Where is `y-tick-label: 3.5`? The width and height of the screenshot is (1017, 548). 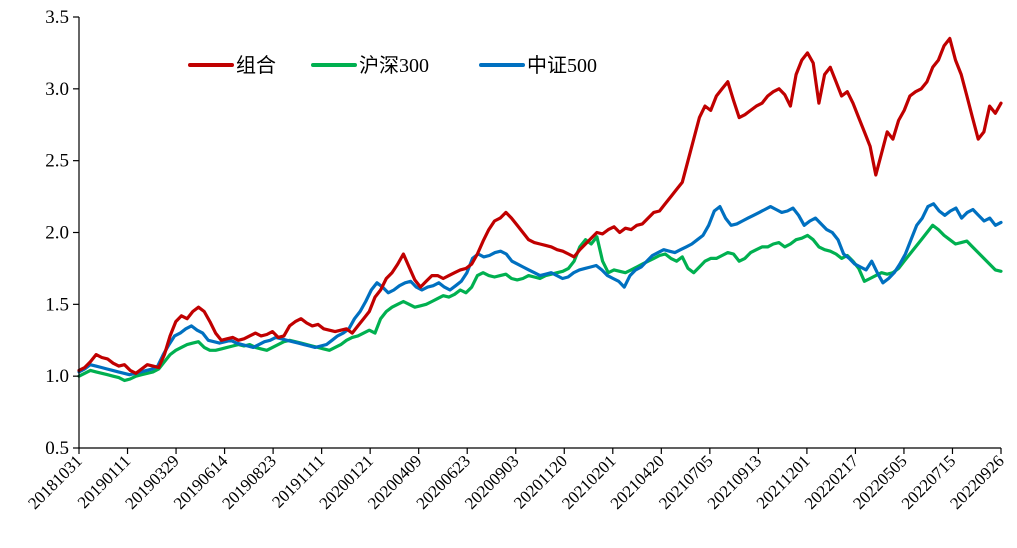 y-tick-label: 3.5 is located at coordinates (57, 17).